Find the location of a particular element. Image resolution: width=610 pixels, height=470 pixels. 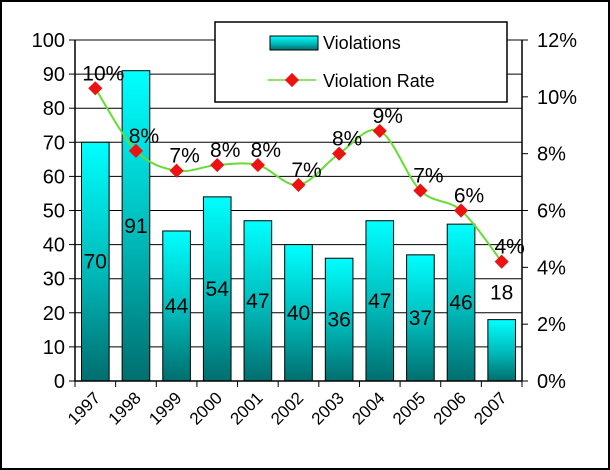

x-tick-label-2000: 2000 is located at coordinates (206, 408).